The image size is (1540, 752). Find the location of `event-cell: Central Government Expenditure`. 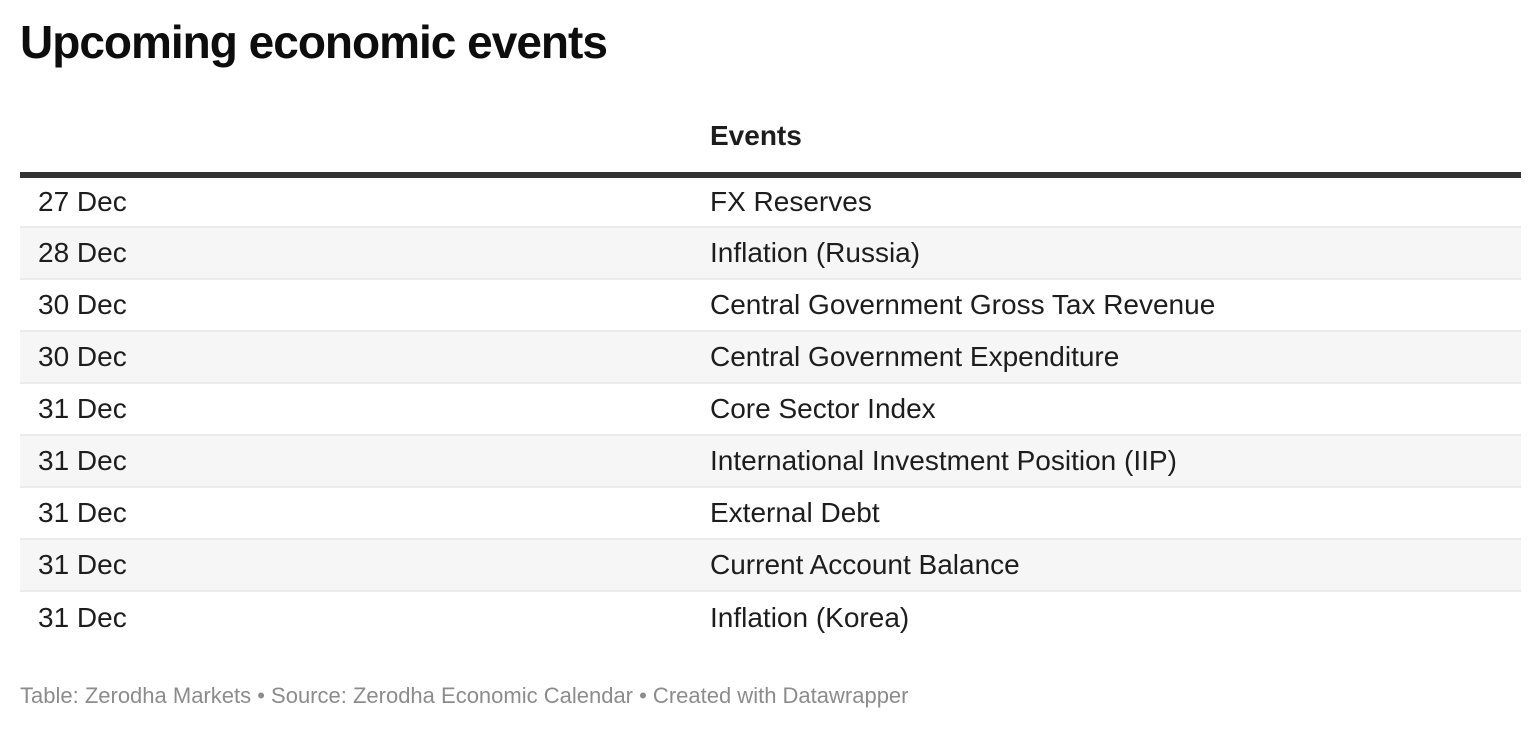

event-cell: Central Government Expenditure is located at coordinates (1106, 356).